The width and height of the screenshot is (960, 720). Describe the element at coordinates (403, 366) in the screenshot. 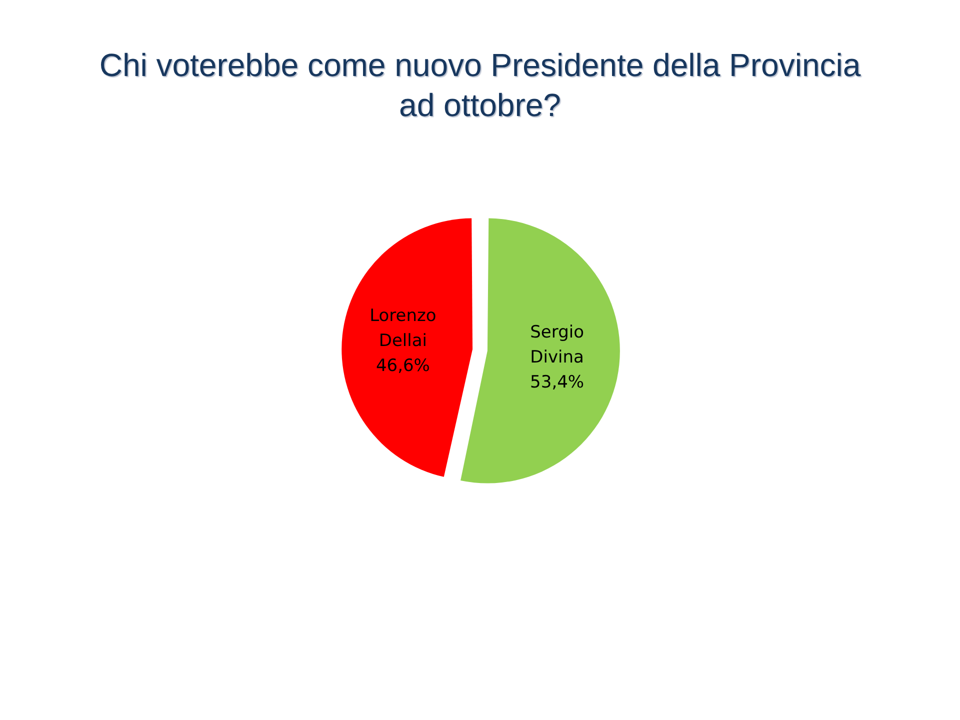

I see `data-label: 46,6%` at that location.